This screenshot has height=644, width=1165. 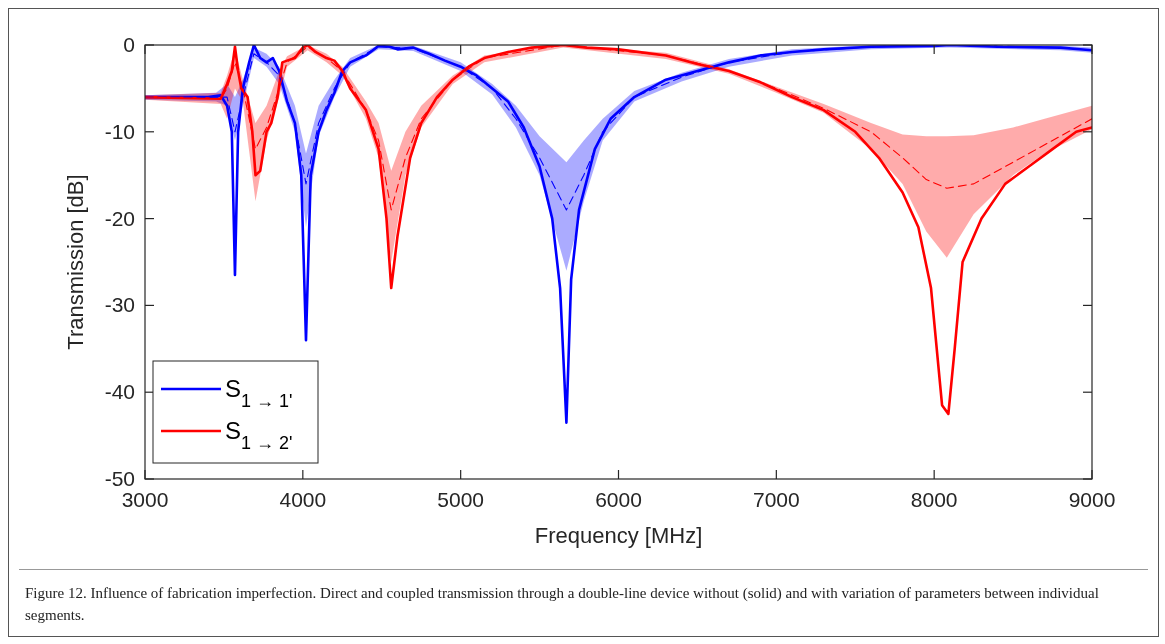 I want to click on y-tick-label: -10, so click(x=119, y=131).